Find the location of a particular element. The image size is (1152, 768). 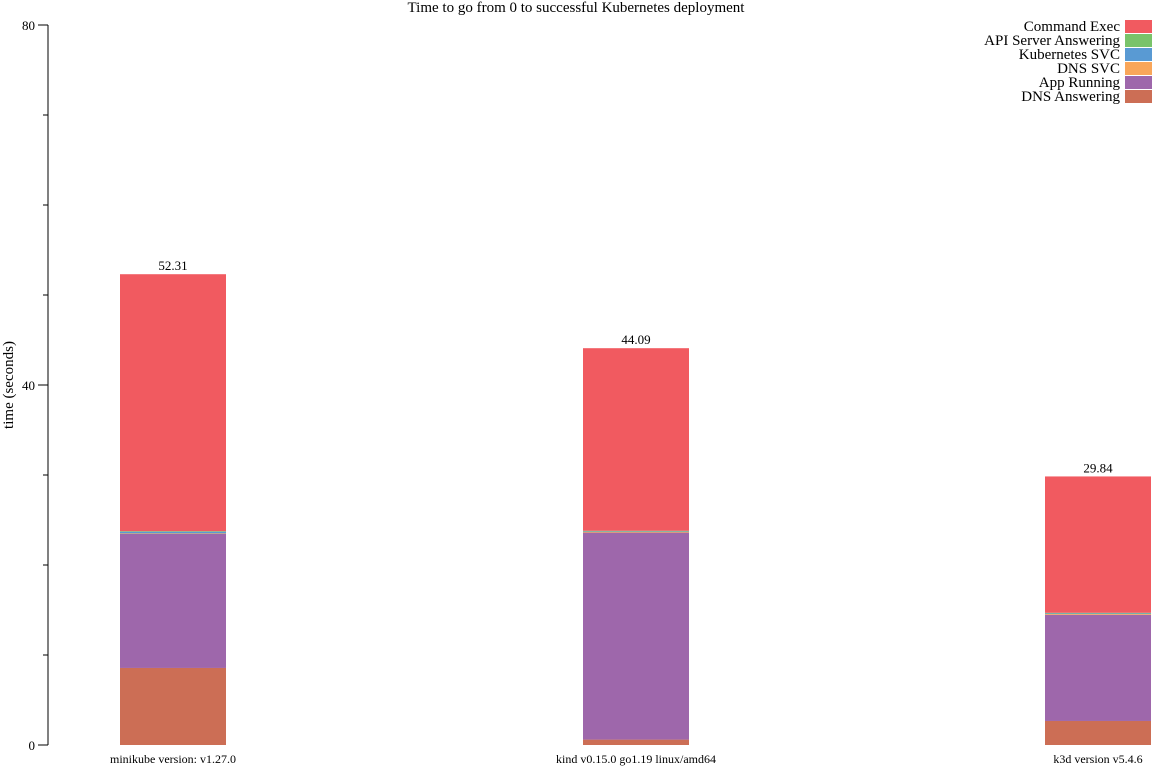

legend-label: API Server Answering is located at coordinates (1052, 41).